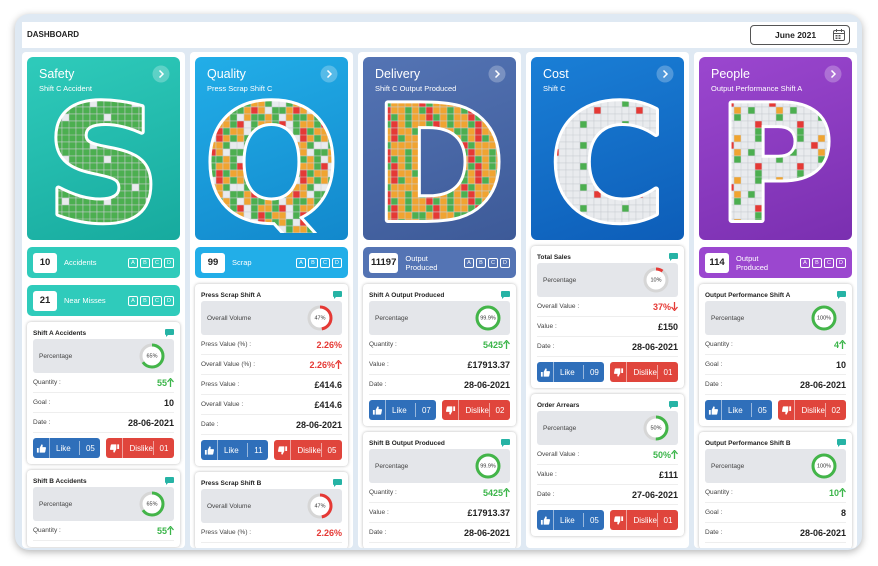  Describe the element at coordinates (271, 262) in the screenshot. I see `summary-tile: 99 Scrap A B C D` at that location.